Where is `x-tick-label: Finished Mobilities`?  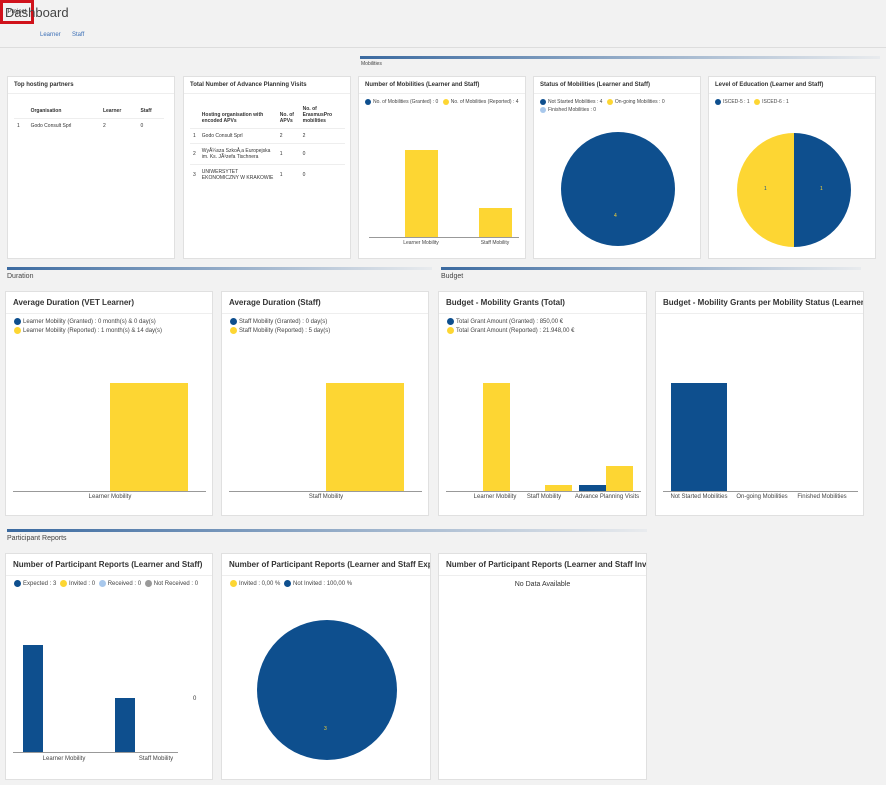
x-tick-label: Finished Mobilities is located at coordinates (822, 497).